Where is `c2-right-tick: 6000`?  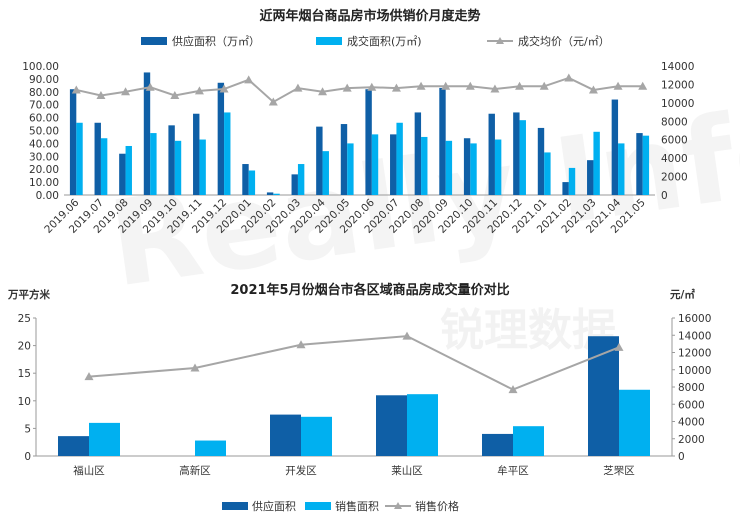
c2-right-tick: 6000 is located at coordinates (691, 405).